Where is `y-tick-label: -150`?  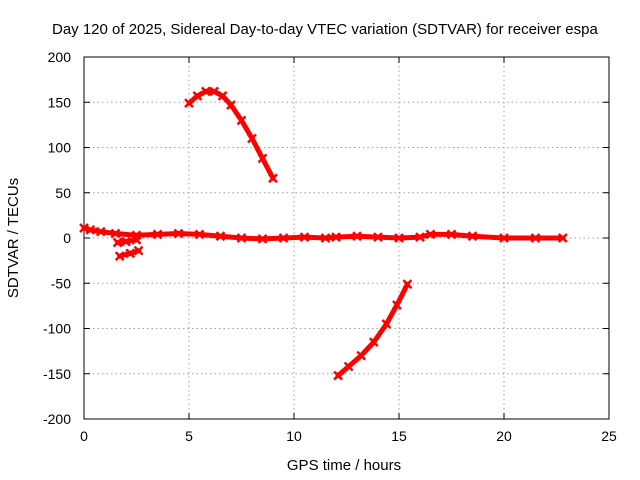
y-tick-label: -150 is located at coordinates (57, 374).